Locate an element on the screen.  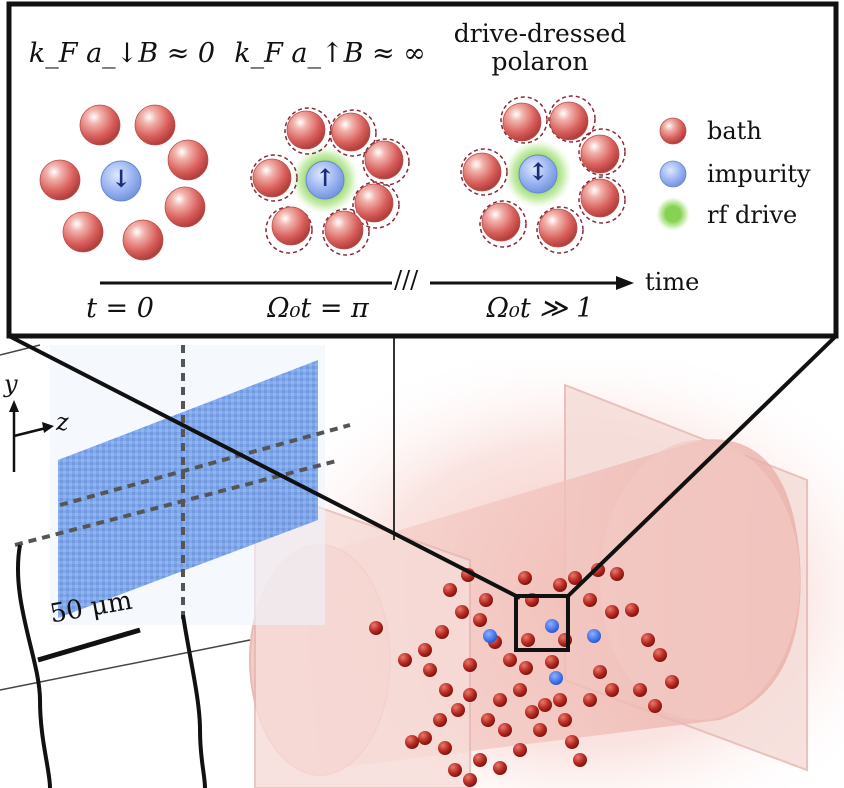
stage1-spin-arrow-icon: ↓ is located at coordinates (121, 178).